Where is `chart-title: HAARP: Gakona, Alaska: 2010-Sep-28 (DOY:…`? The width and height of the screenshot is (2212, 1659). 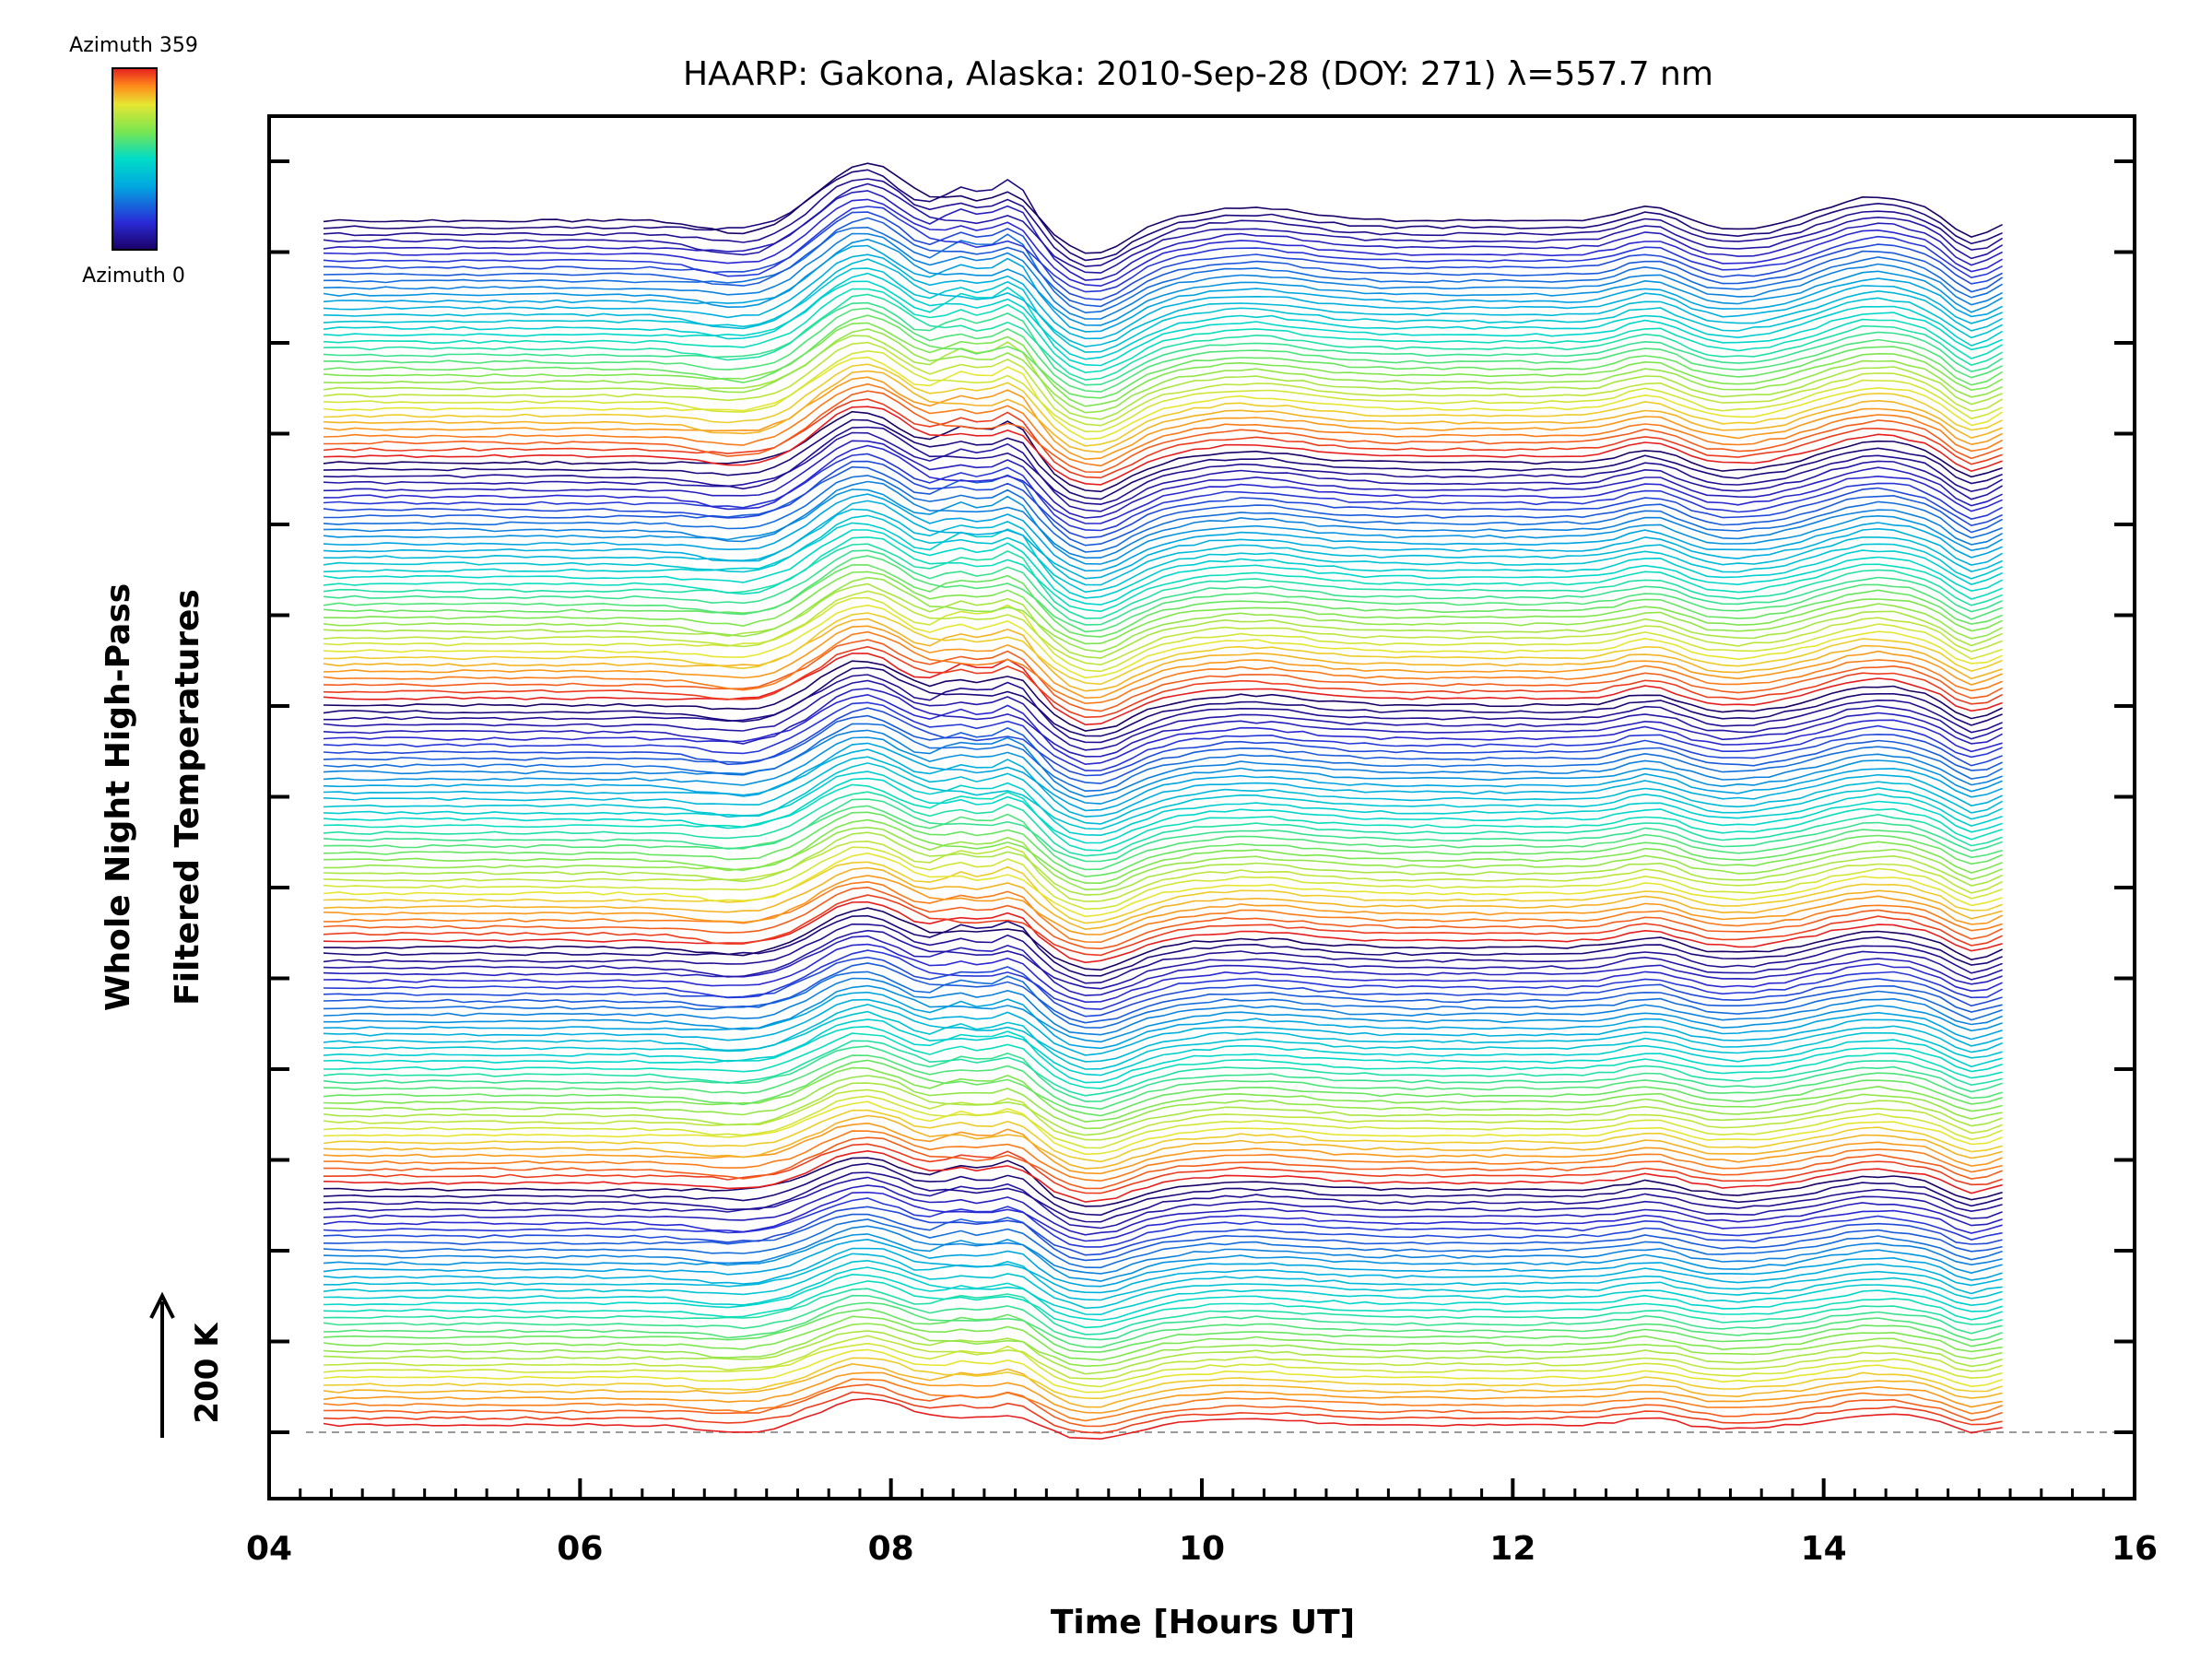
chart-title: HAARP: Gakona, Alaska: 2010-Sep-28 (DOY:… is located at coordinates (1198, 74).